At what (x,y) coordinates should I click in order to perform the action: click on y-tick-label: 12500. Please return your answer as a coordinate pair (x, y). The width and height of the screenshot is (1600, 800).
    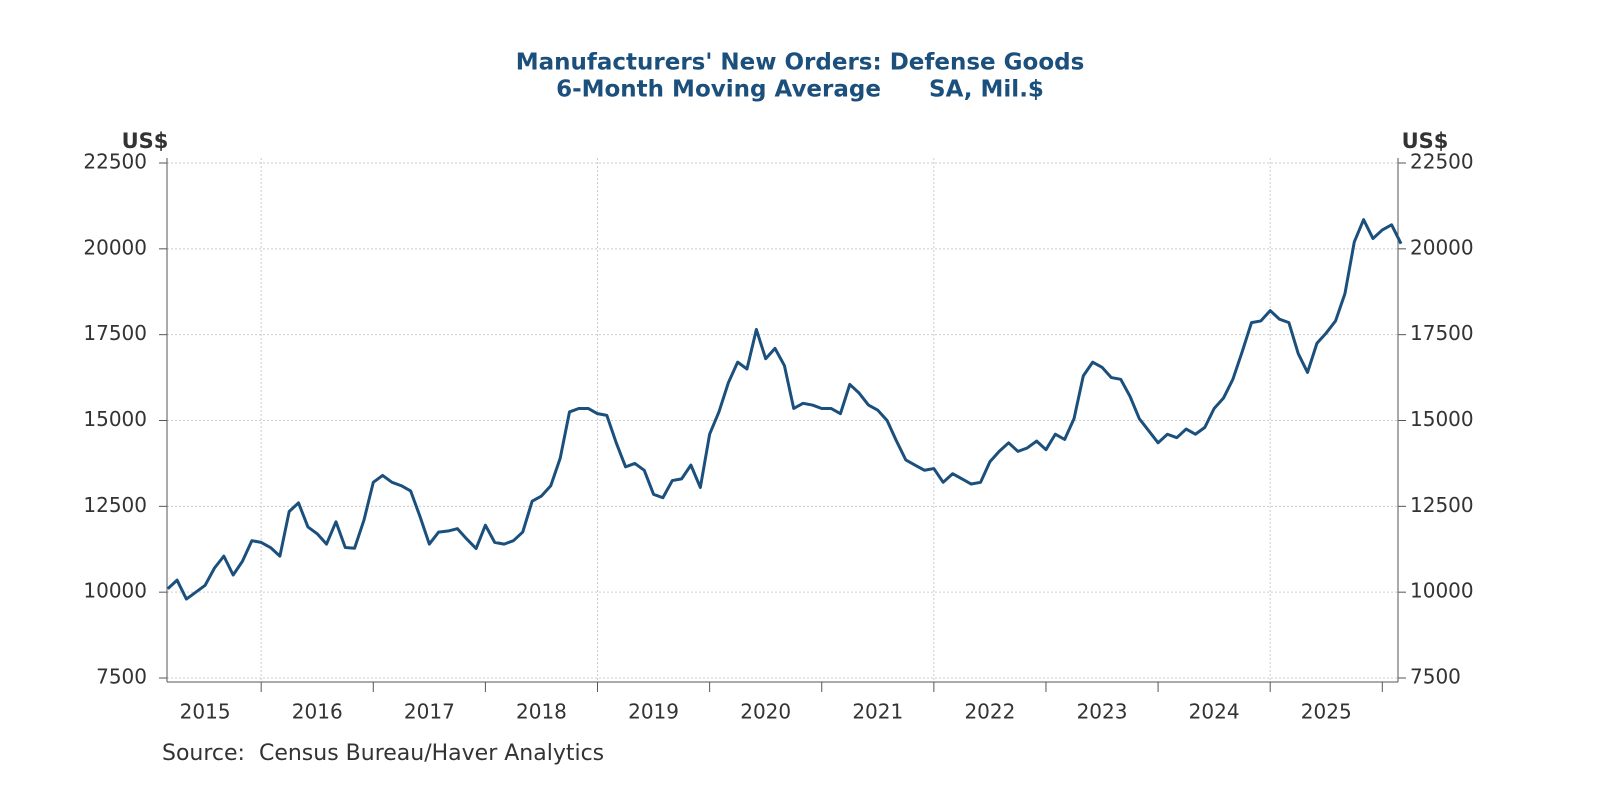
    Looking at the image, I should click on (115, 505).